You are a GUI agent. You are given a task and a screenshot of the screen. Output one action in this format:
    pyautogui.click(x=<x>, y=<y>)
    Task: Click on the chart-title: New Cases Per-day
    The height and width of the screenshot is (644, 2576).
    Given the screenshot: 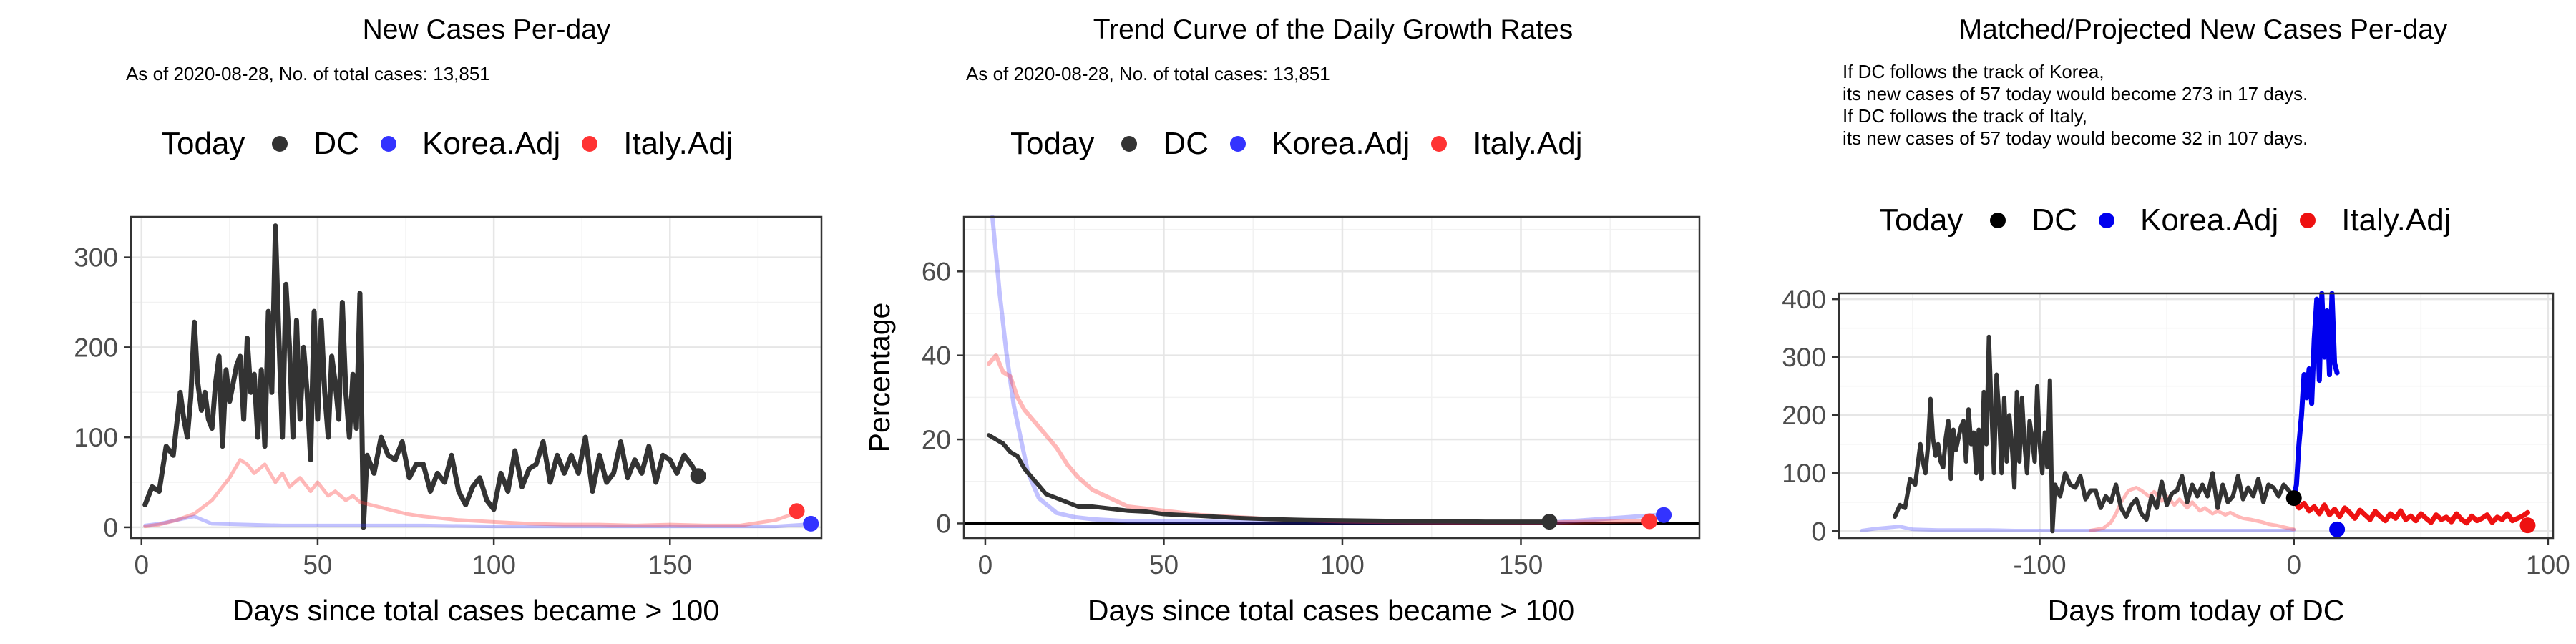 What is the action you would take?
    pyautogui.click(x=486, y=29)
    